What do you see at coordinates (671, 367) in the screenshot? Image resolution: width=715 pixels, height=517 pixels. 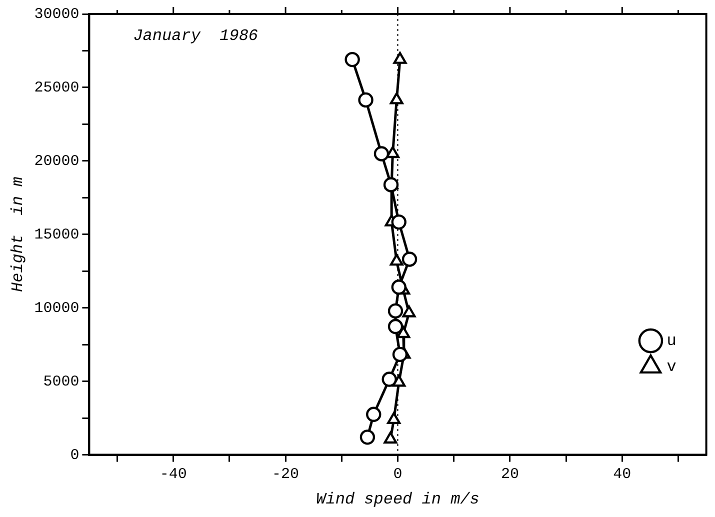 I see `legend-label: v` at bounding box center [671, 367].